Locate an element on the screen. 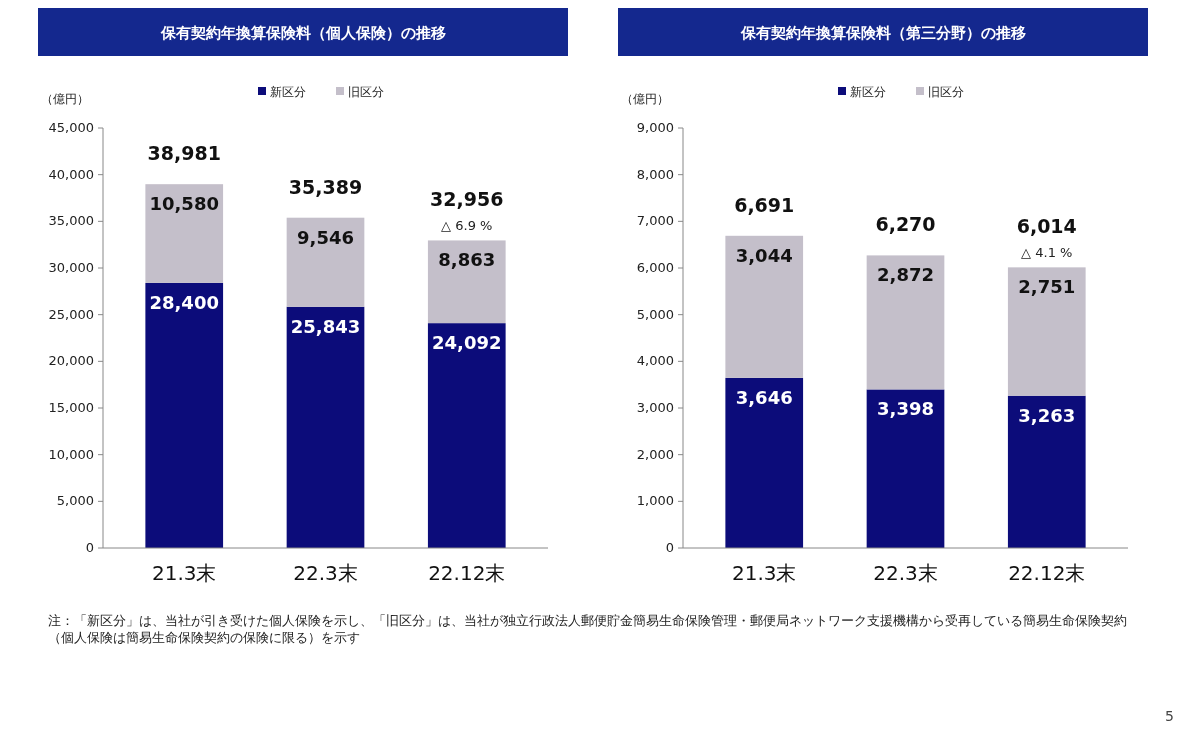 The height and width of the screenshot is (740, 1192). data-label: 9,546 is located at coordinates (325, 237).